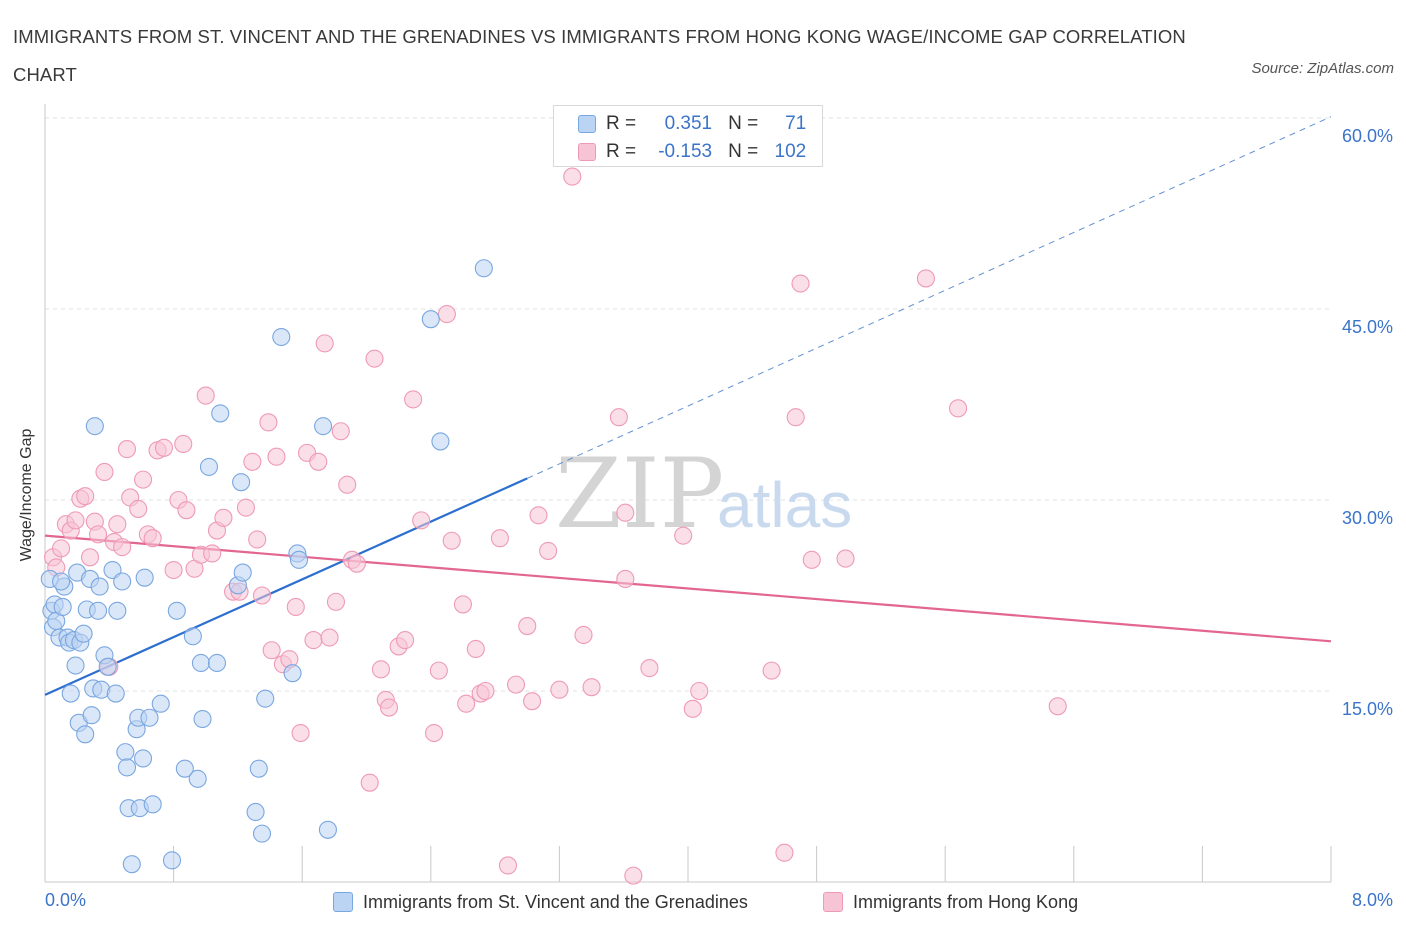 This screenshot has width=1406, height=930. I want to click on legend-n-value: 102, so click(790, 151).